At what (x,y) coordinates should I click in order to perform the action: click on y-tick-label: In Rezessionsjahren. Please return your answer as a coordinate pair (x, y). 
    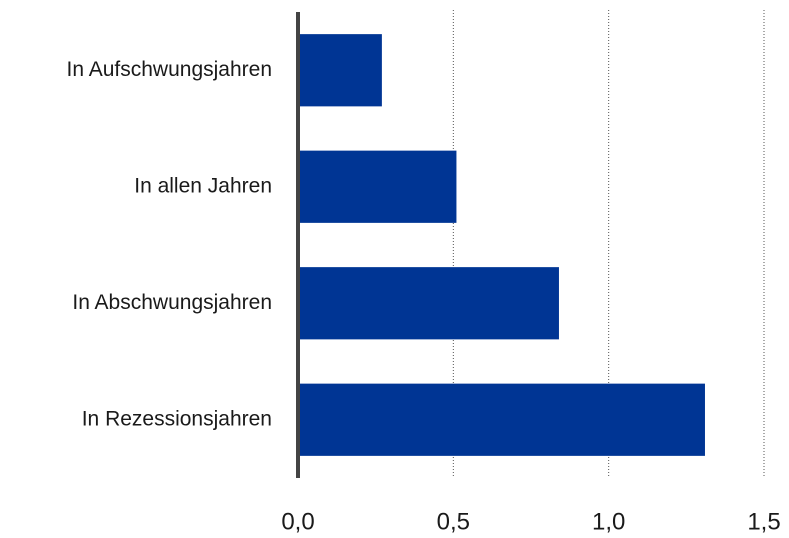
    Looking at the image, I should click on (177, 418).